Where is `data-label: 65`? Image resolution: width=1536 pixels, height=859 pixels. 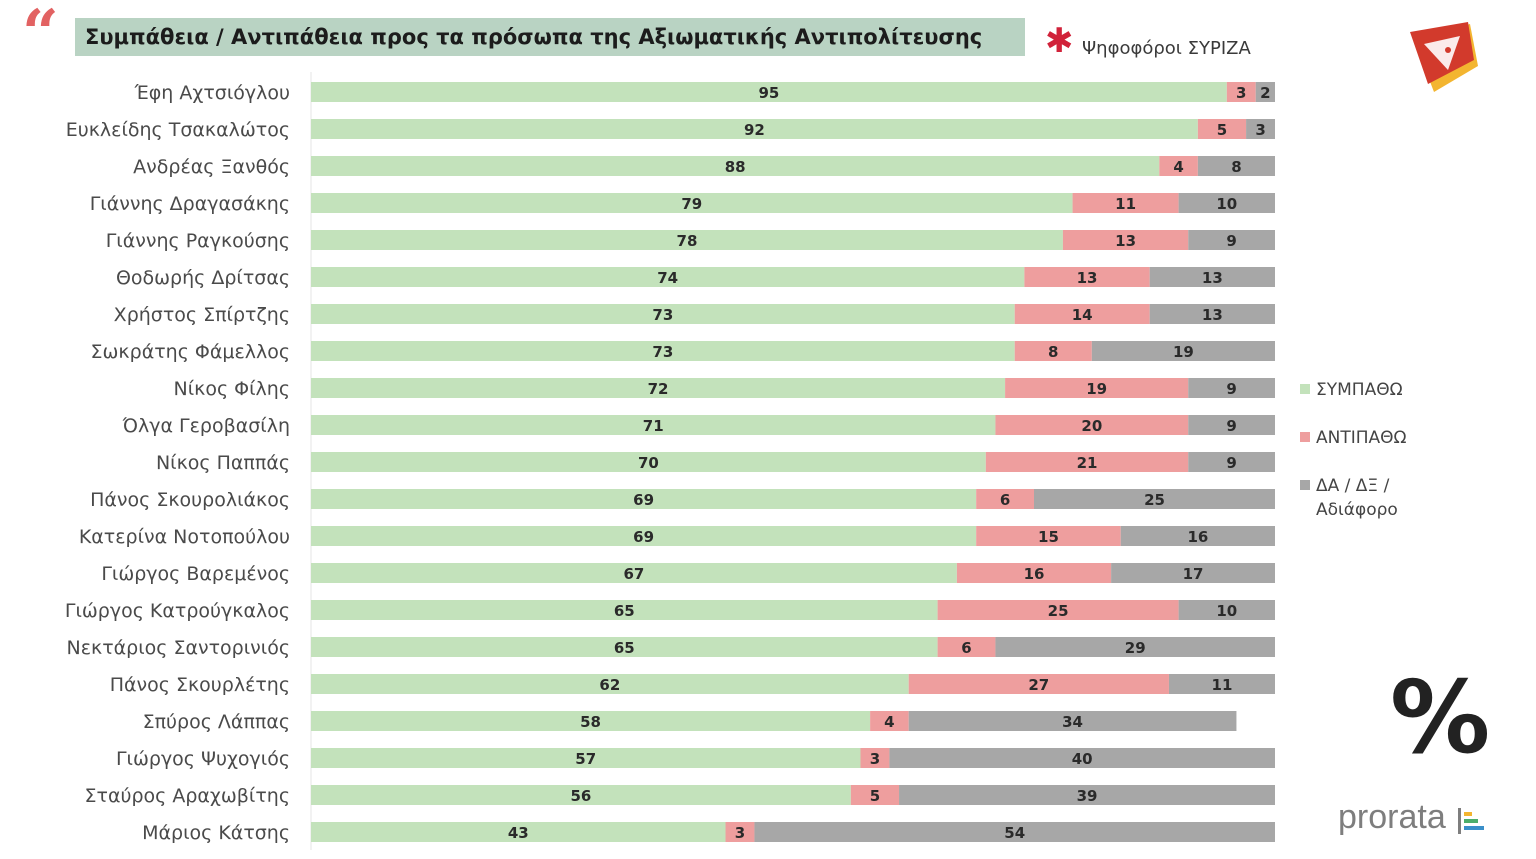 data-label: 65 is located at coordinates (624, 611).